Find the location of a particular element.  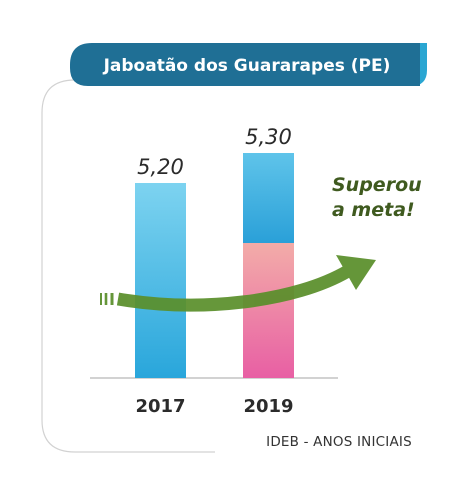

arrow-head is located at coordinates (356, 272).